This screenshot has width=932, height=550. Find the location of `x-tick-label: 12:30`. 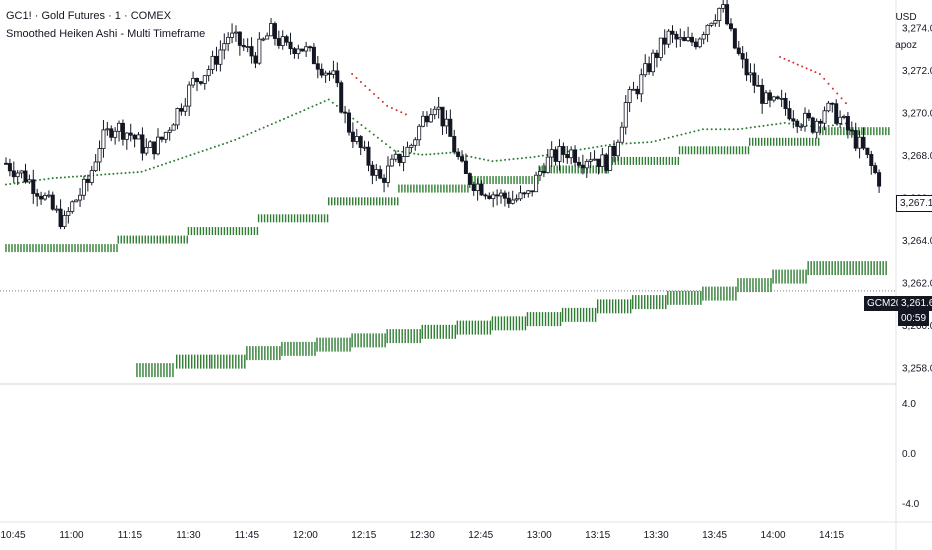

x-tick-label: 12:30 is located at coordinates (422, 535).